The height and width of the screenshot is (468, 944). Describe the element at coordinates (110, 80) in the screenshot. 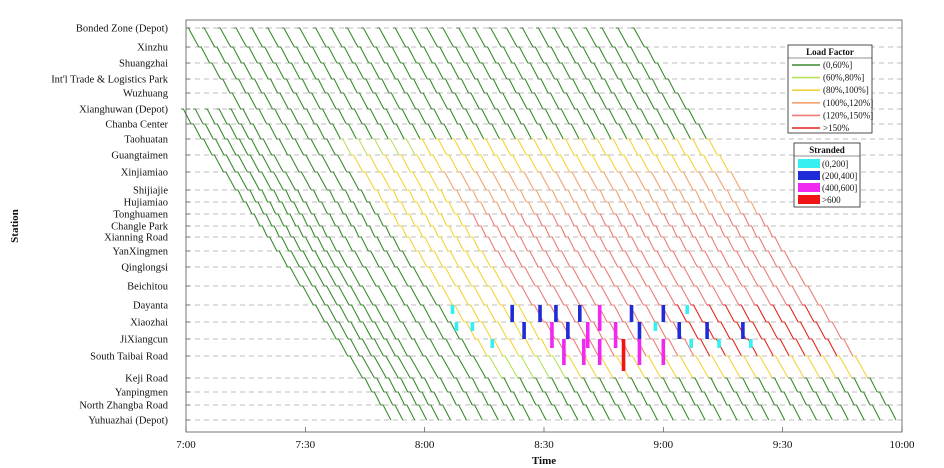

I see `station-label: Int'l Trade & Logistics Park` at that location.